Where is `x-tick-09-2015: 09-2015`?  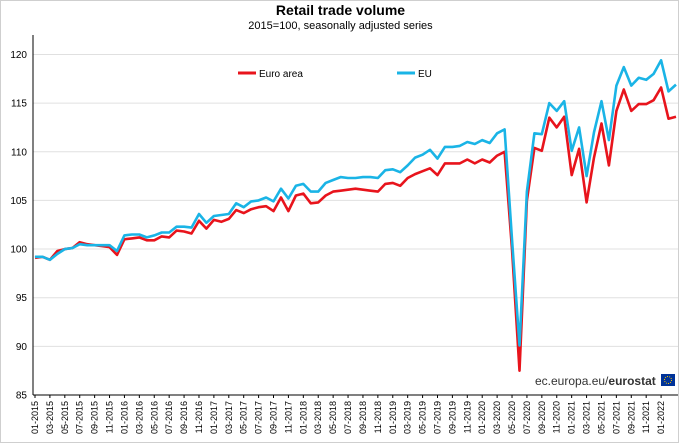 x-tick-09-2015: 09-2015 is located at coordinates (95, 417).